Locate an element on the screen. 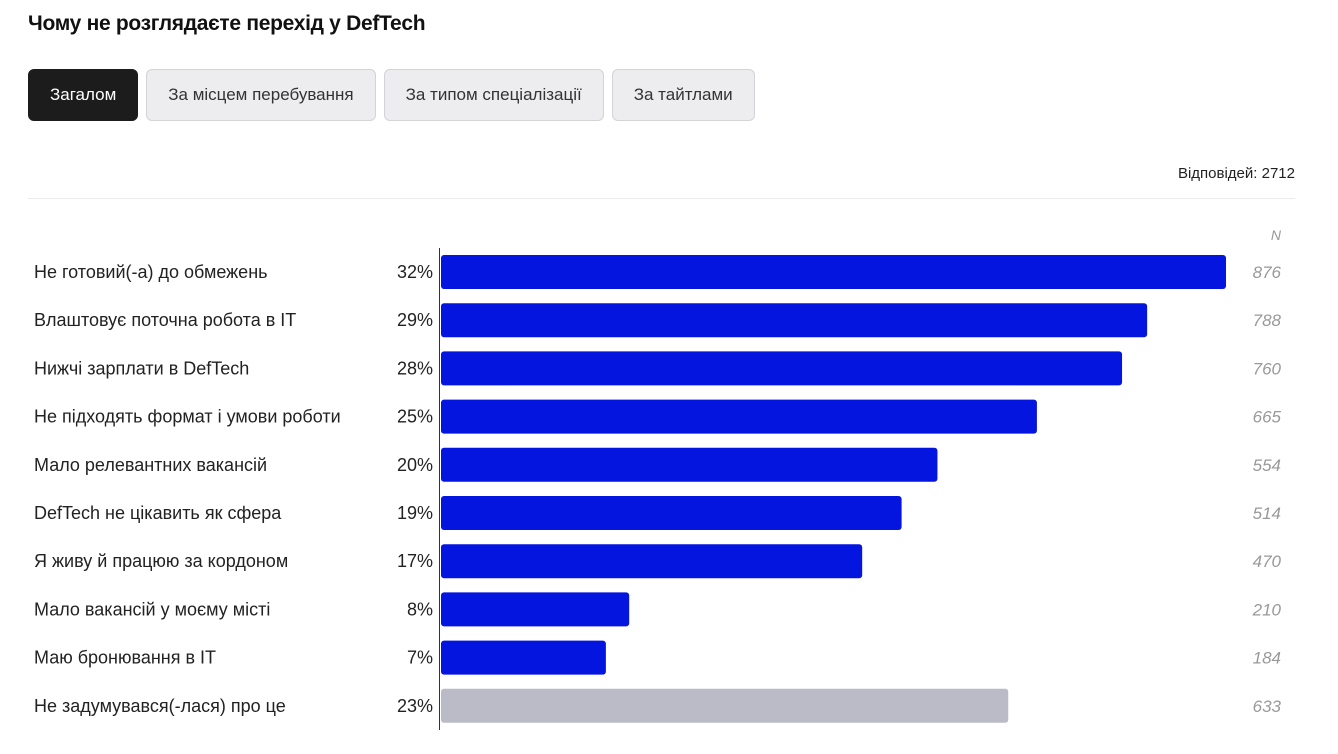 The height and width of the screenshot is (754, 1338). n-value: 876 is located at coordinates (1267, 272).